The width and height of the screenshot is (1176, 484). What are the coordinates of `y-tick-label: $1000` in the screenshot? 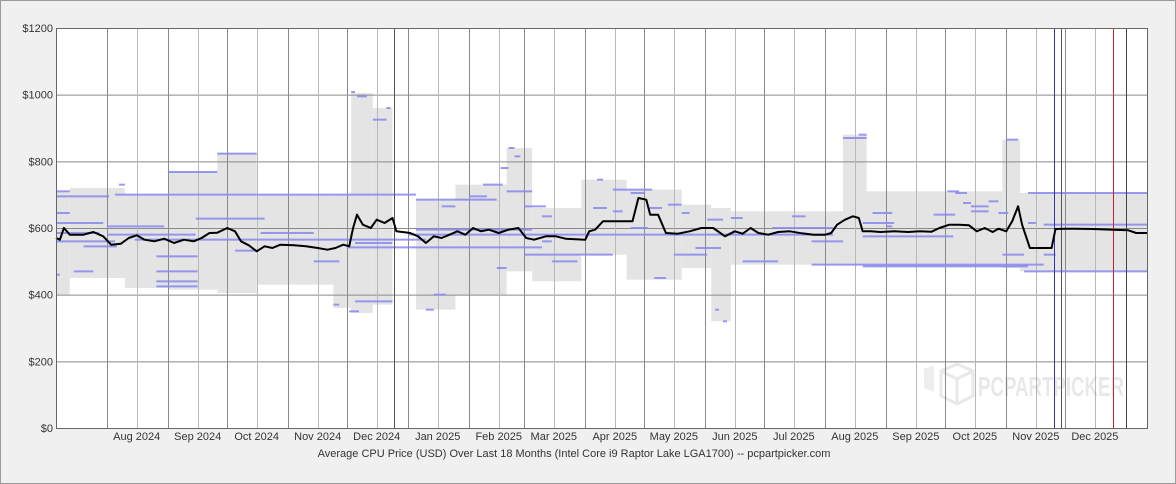 It's located at (37, 96).